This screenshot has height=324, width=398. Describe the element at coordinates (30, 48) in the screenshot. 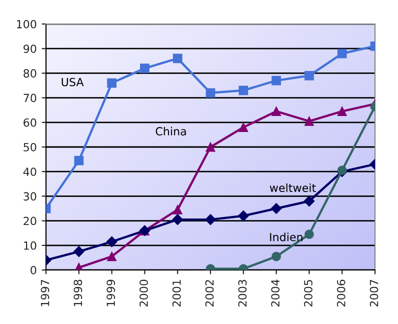

I see `y-tick-label: 90` at that location.